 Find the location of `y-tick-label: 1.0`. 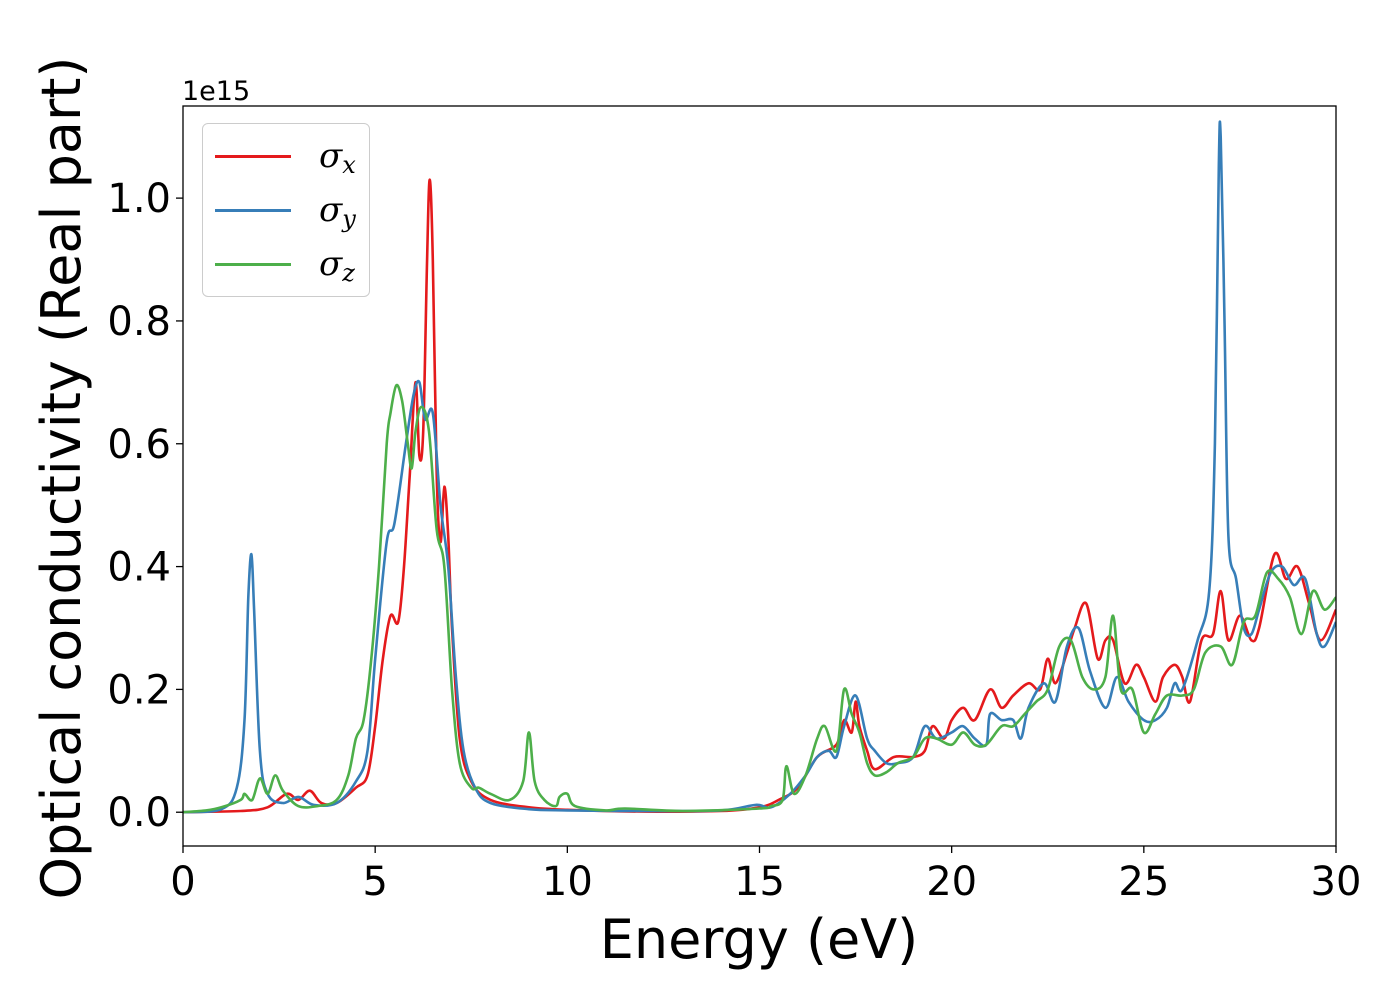

y-tick-label: 1.0 is located at coordinates (139, 199).